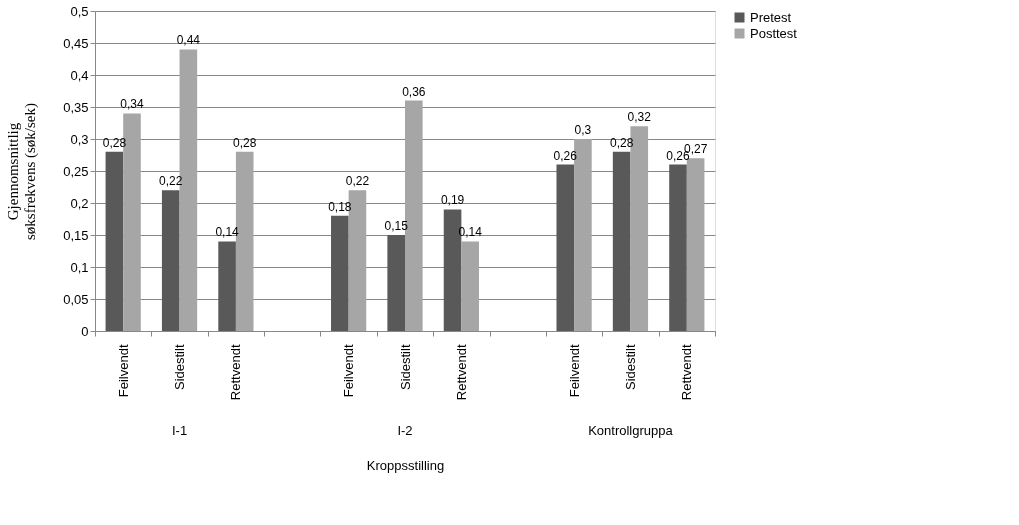 The height and width of the screenshot is (525, 1019). I want to click on text: I-1, so click(179, 430).